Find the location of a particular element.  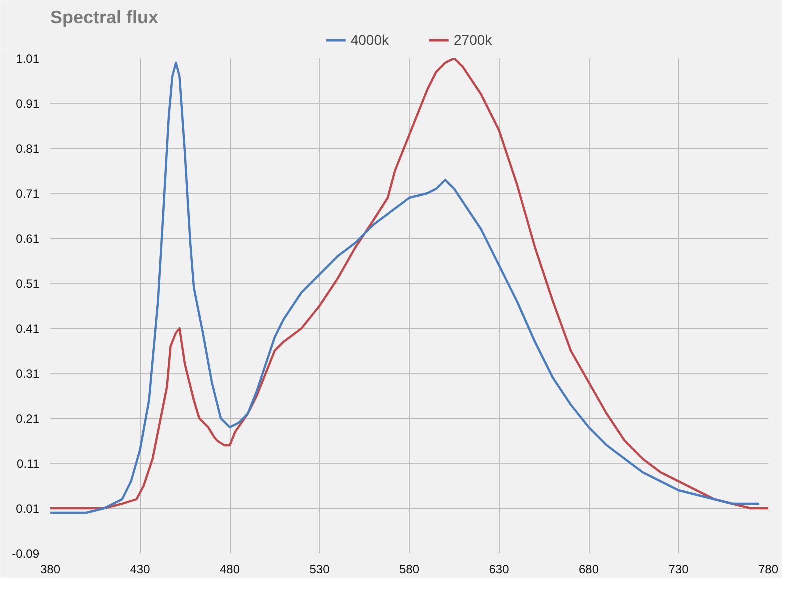

x-tick-label: 430 is located at coordinates (140, 569).